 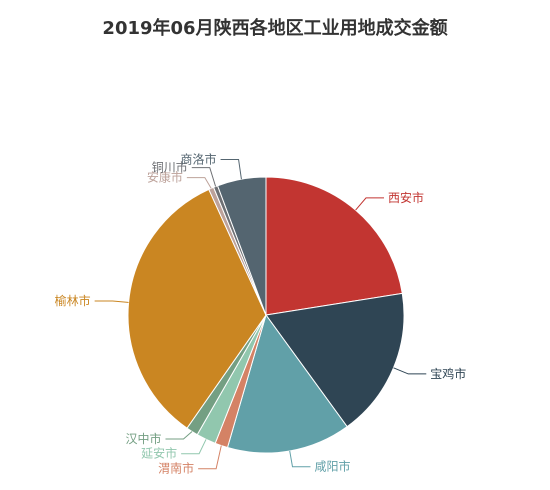 What do you see at coordinates (176, 468) in the screenshot?
I see `slice-3-label: 渭南市` at bounding box center [176, 468].